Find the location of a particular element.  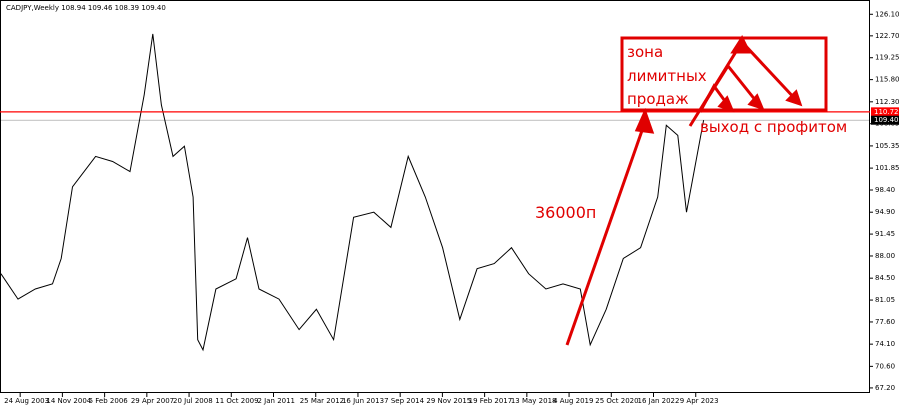

price-level-label: 109.40 is located at coordinates (886, 120).